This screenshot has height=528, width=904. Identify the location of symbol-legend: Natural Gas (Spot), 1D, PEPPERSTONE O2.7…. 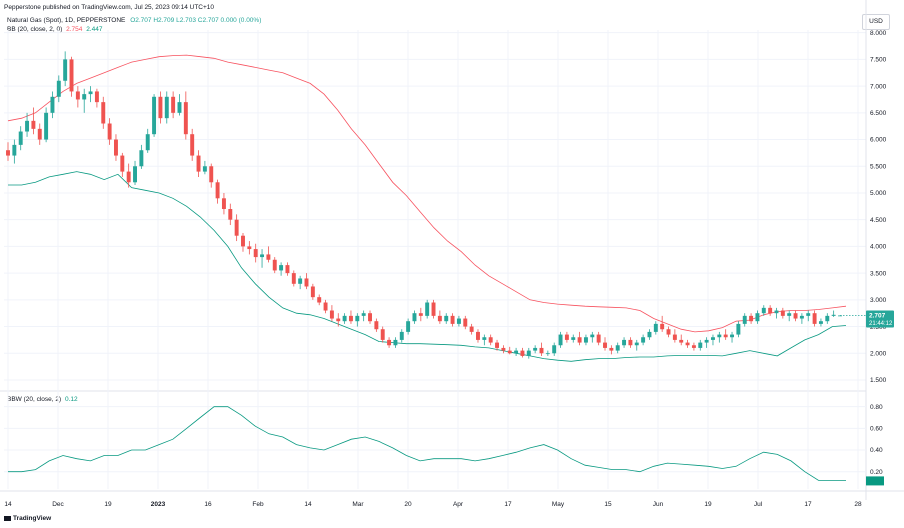
(134, 20).